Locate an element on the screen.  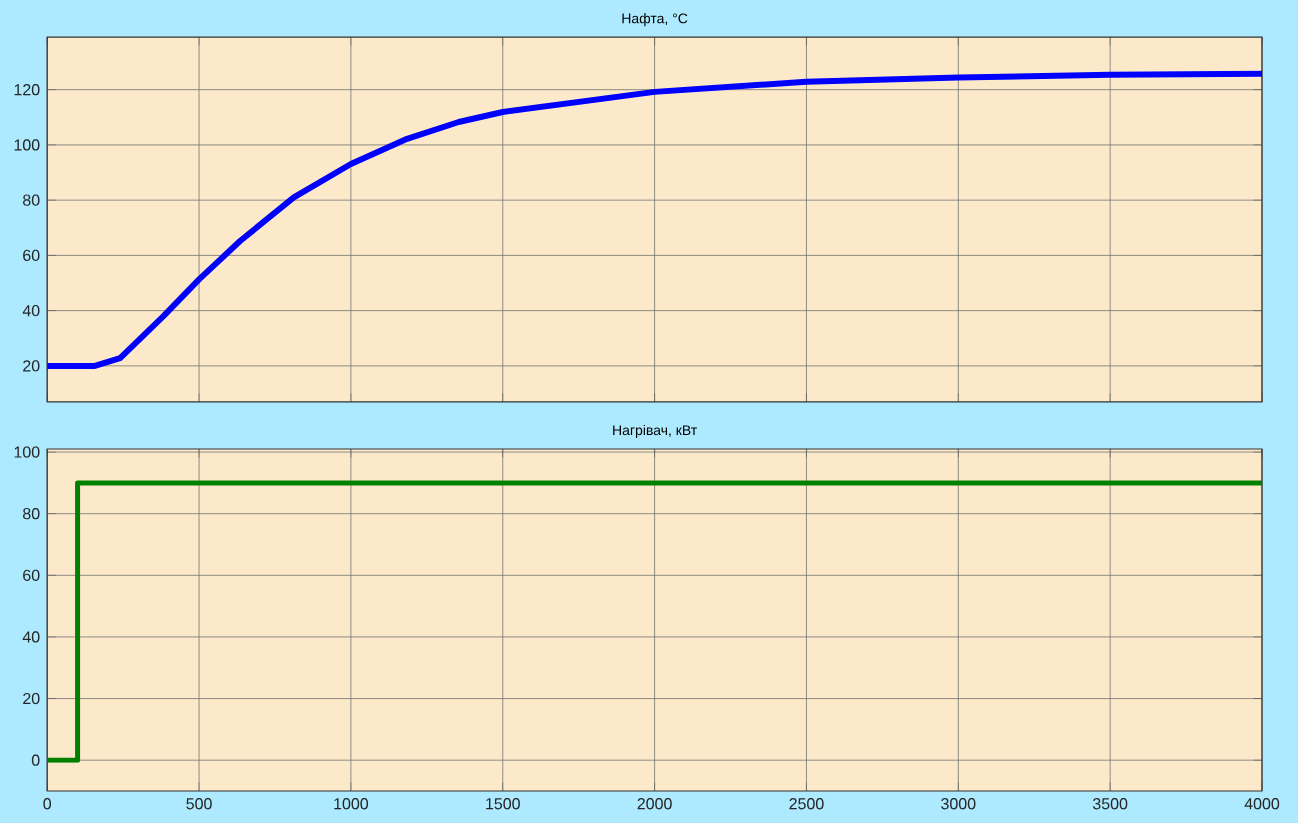
x-tick-label: 3000 is located at coordinates (958, 804).